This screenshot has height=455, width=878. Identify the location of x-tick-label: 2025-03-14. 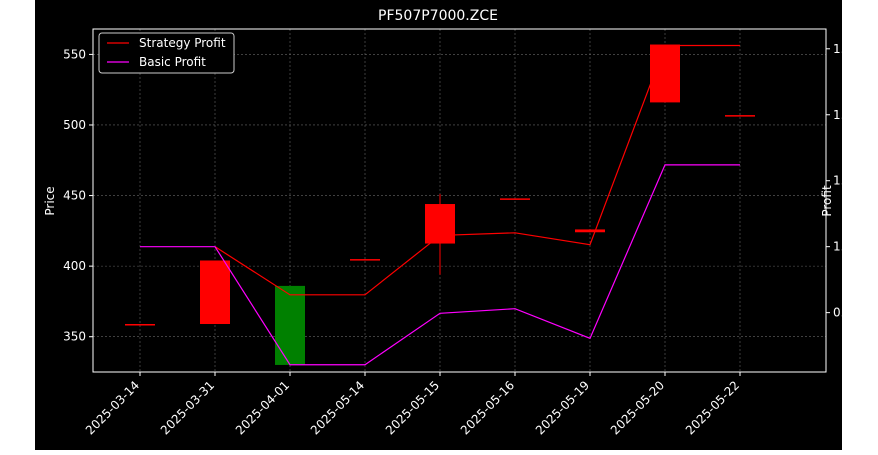
(112, 407).